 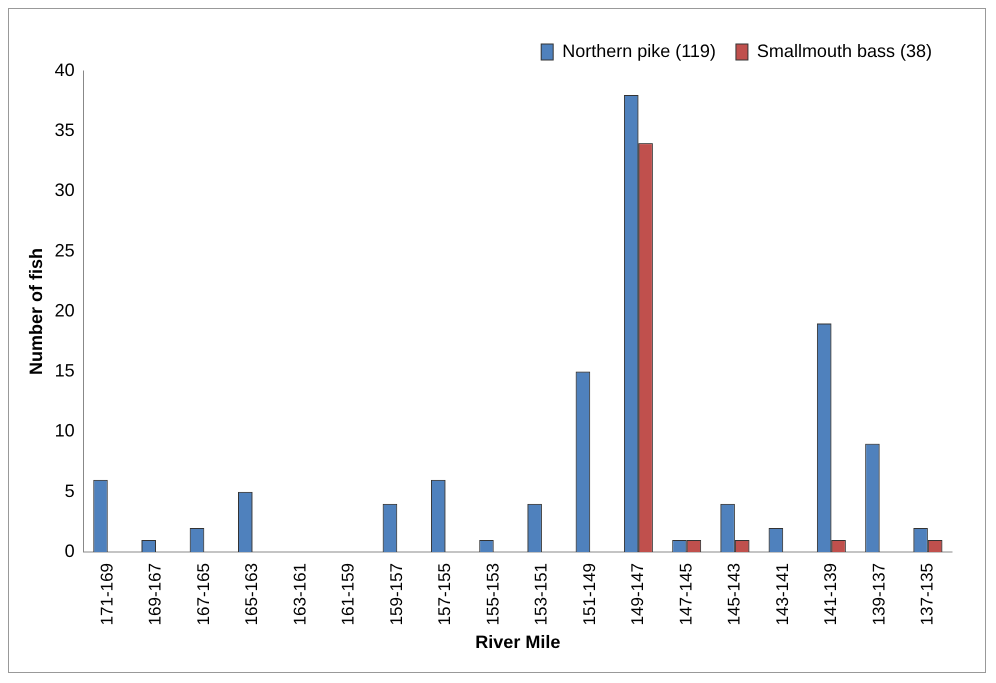 I want to click on x-tick-label: 169-167, so click(x=155, y=594).